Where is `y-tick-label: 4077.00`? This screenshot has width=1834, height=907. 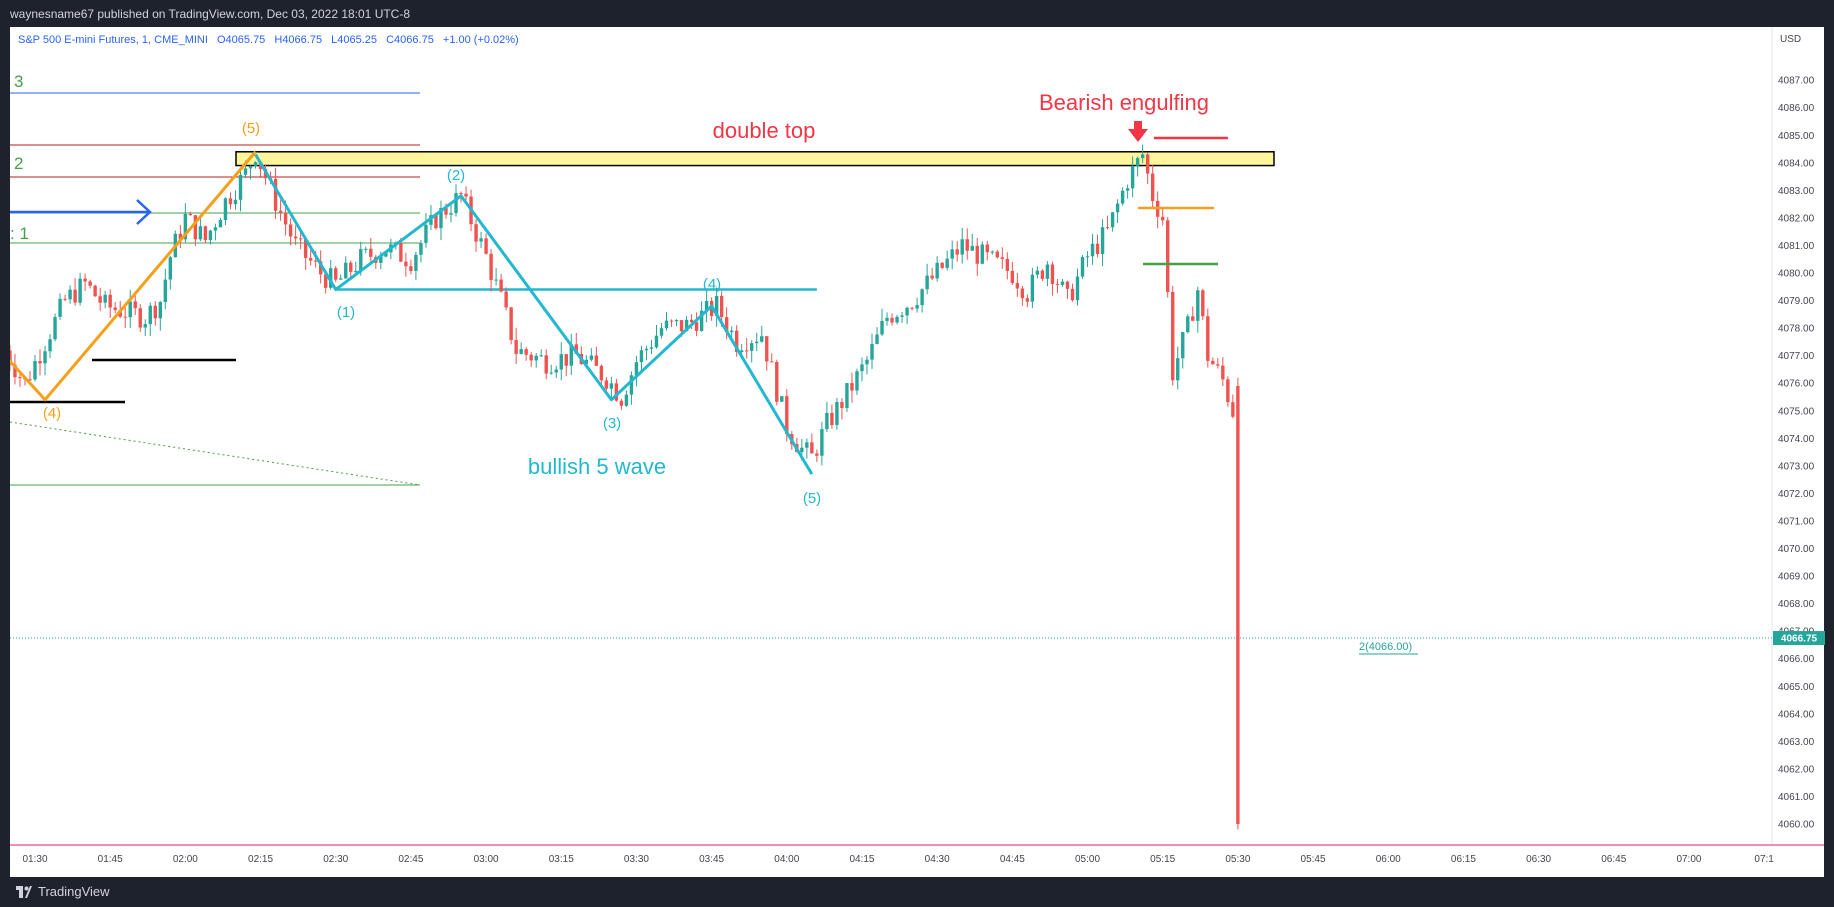 y-tick-label: 4077.00 is located at coordinates (1796, 356).